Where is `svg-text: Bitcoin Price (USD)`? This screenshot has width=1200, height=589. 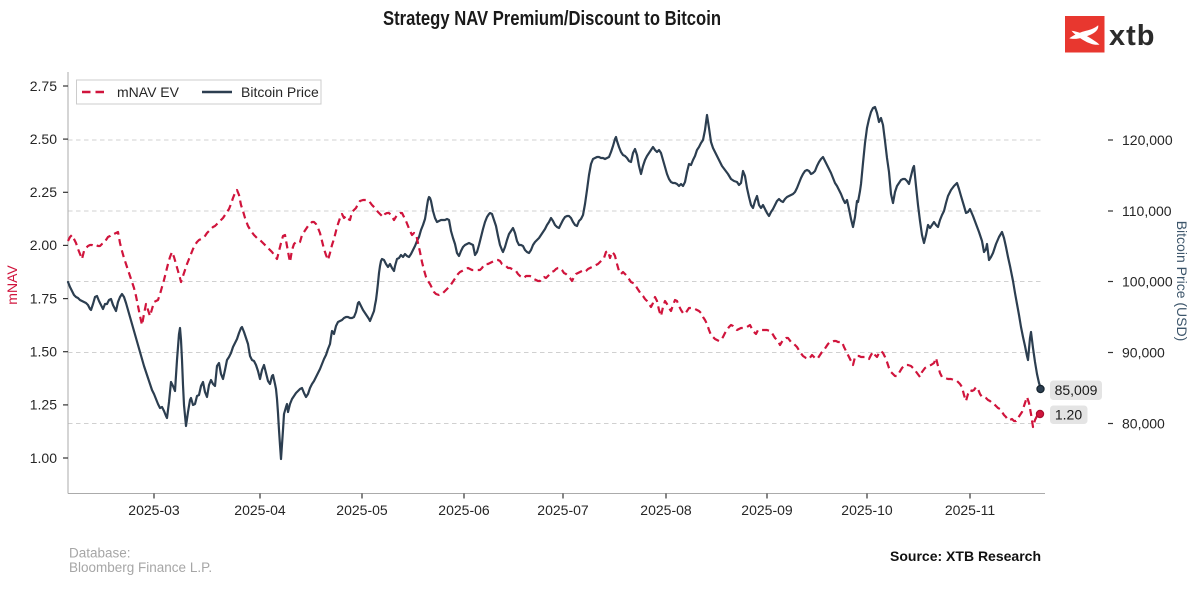
svg-text: Bitcoin Price (USD) is located at coordinates (1182, 281).